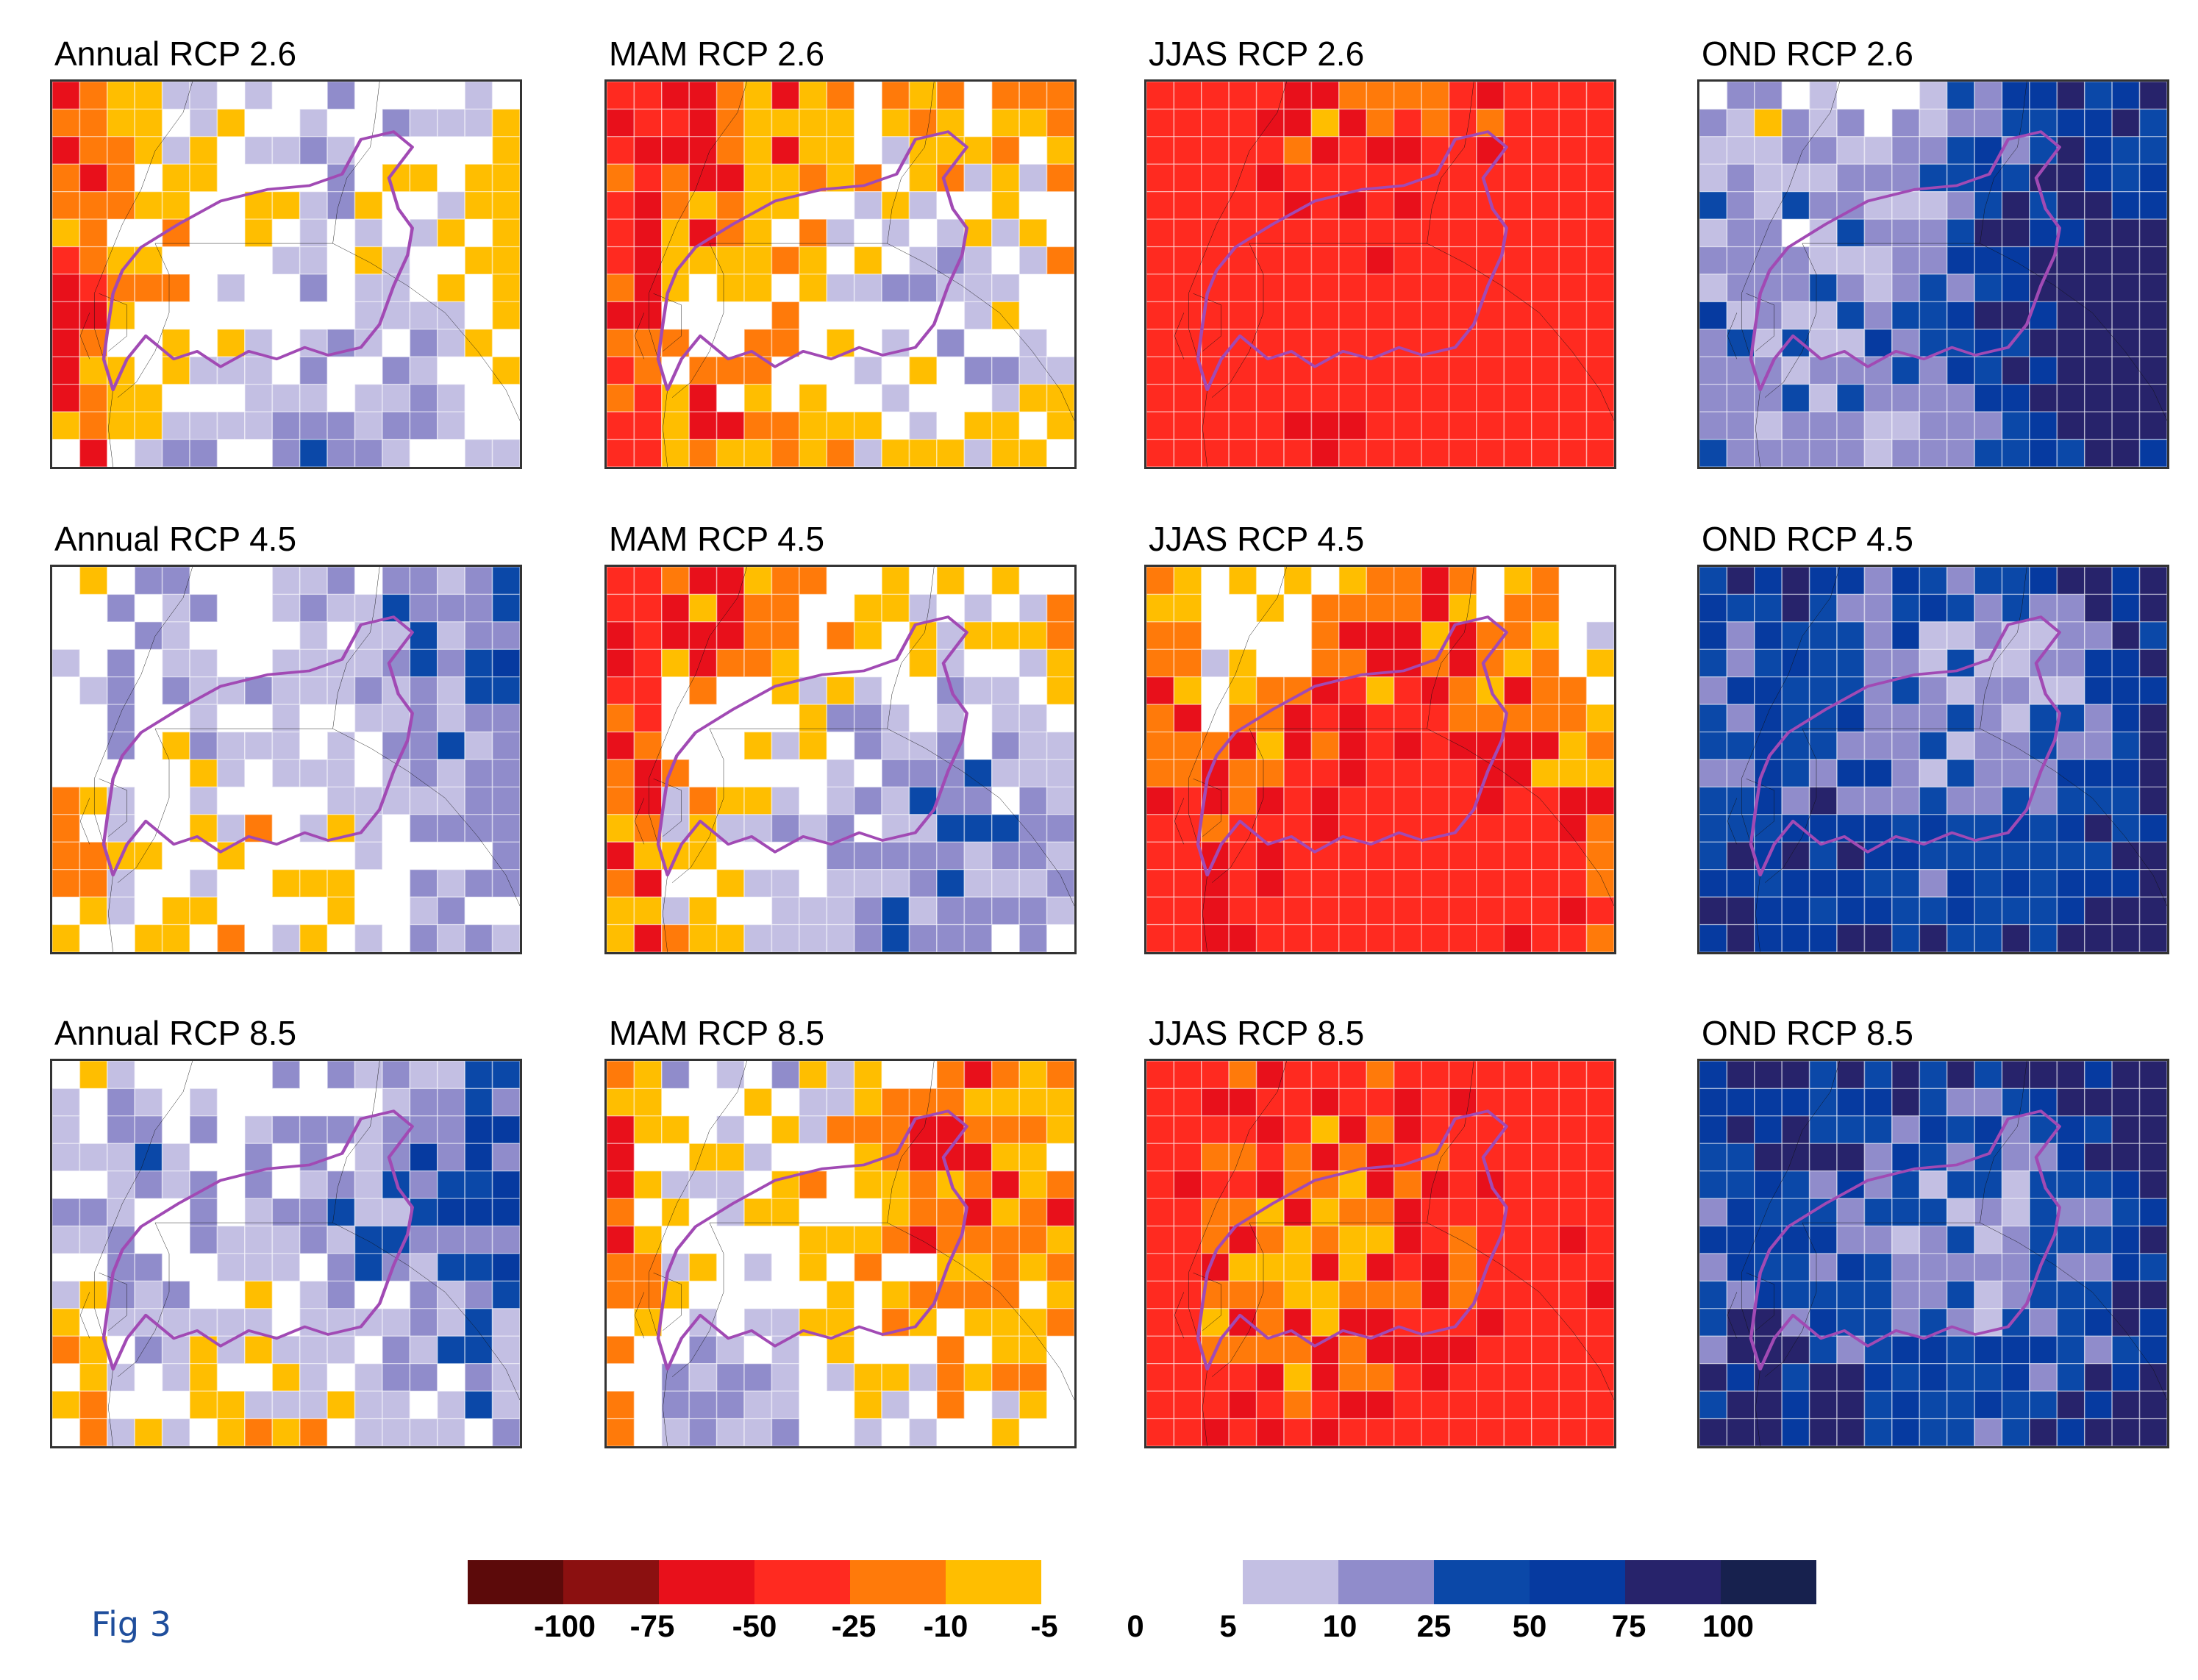 This screenshot has width=2198, height=1680. What do you see at coordinates (652, 1626) in the screenshot?
I see `colorbar-tick-label: -75` at bounding box center [652, 1626].